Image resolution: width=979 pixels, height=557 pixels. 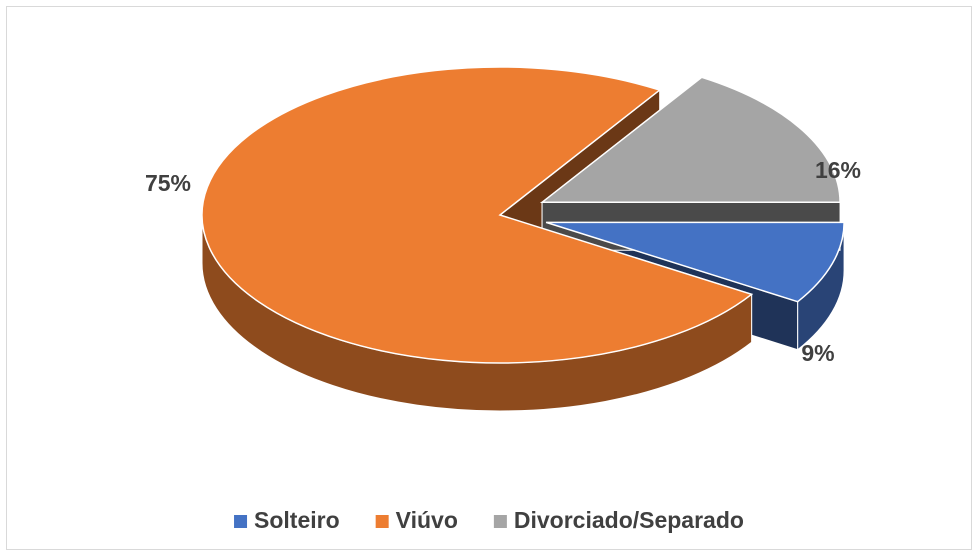 What do you see at coordinates (838, 170) in the screenshot?
I see `data-label: 16%` at bounding box center [838, 170].